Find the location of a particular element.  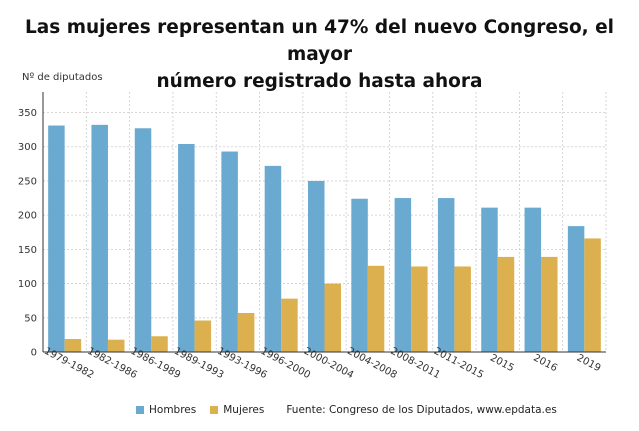

y-tick-label-150: 150 is located at coordinates (27, 250).